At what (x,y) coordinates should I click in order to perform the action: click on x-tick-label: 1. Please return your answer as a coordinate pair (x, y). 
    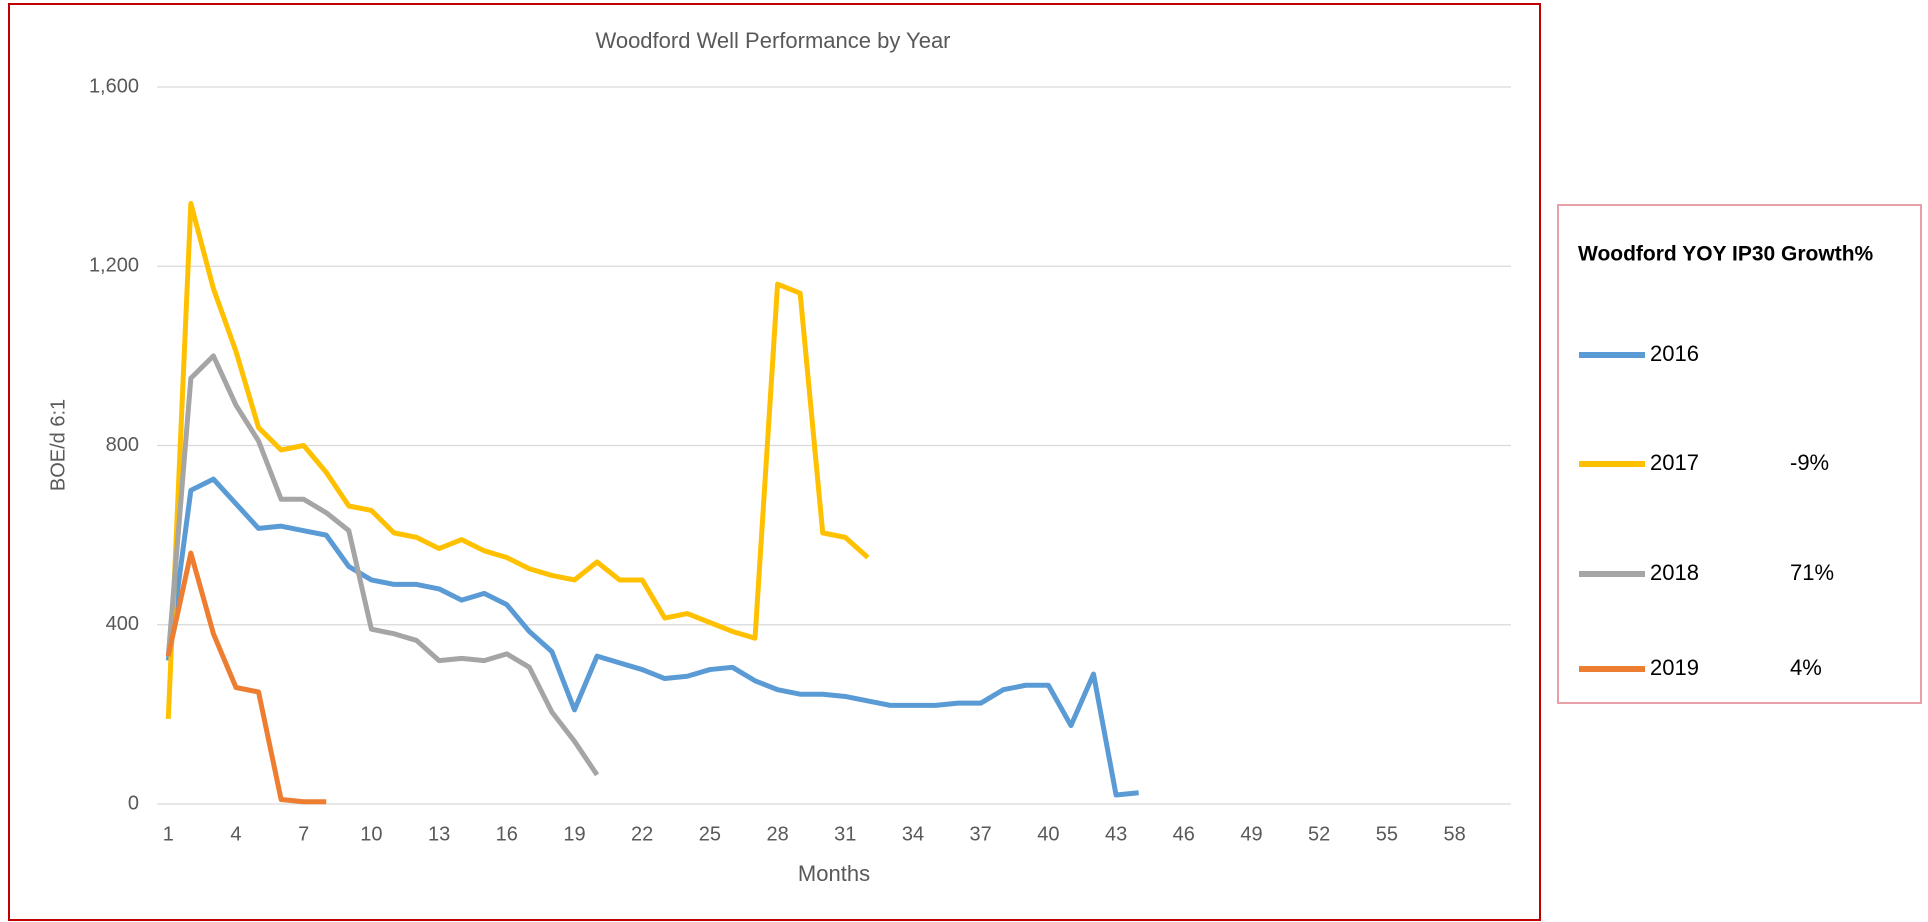
    Looking at the image, I should click on (168, 834).